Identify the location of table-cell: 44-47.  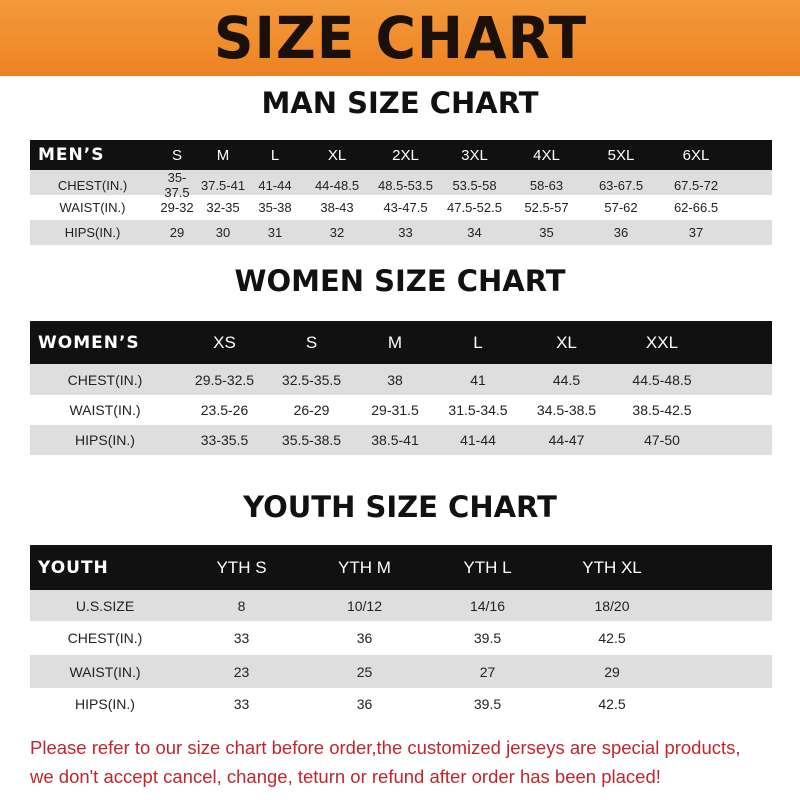
(566, 440).